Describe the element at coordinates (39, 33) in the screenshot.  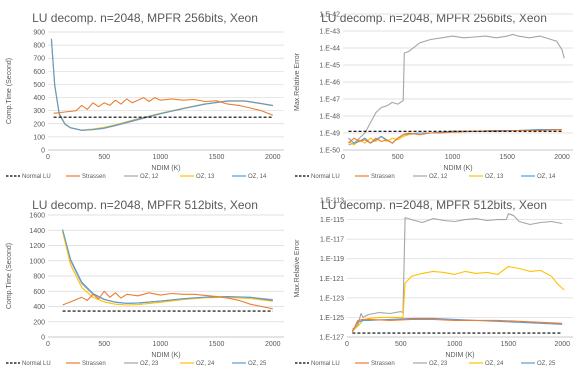
I see `y-tick-label: 900` at that location.